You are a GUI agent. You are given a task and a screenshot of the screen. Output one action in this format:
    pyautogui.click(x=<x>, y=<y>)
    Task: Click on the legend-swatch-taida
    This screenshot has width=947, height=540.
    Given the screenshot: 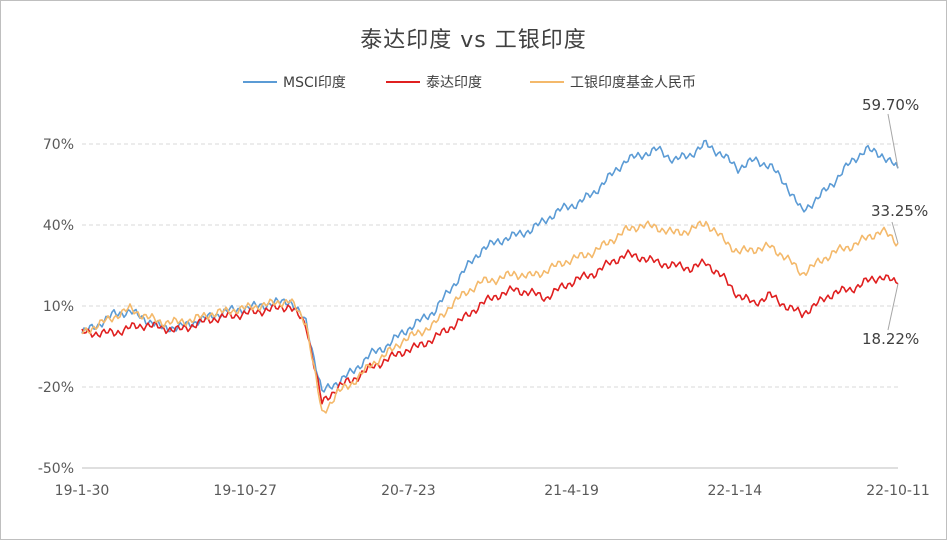 What is the action you would take?
    pyautogui.click(x=403, y=82)
    